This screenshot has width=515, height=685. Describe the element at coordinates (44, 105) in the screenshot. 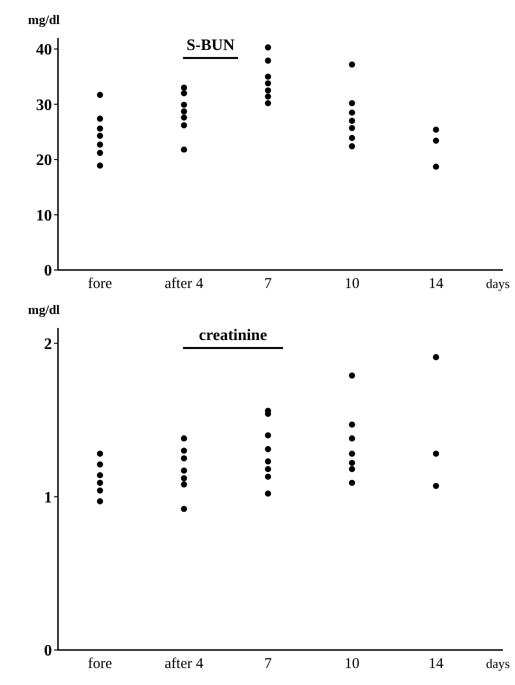

I see `y-tick-label: 30` at that location.